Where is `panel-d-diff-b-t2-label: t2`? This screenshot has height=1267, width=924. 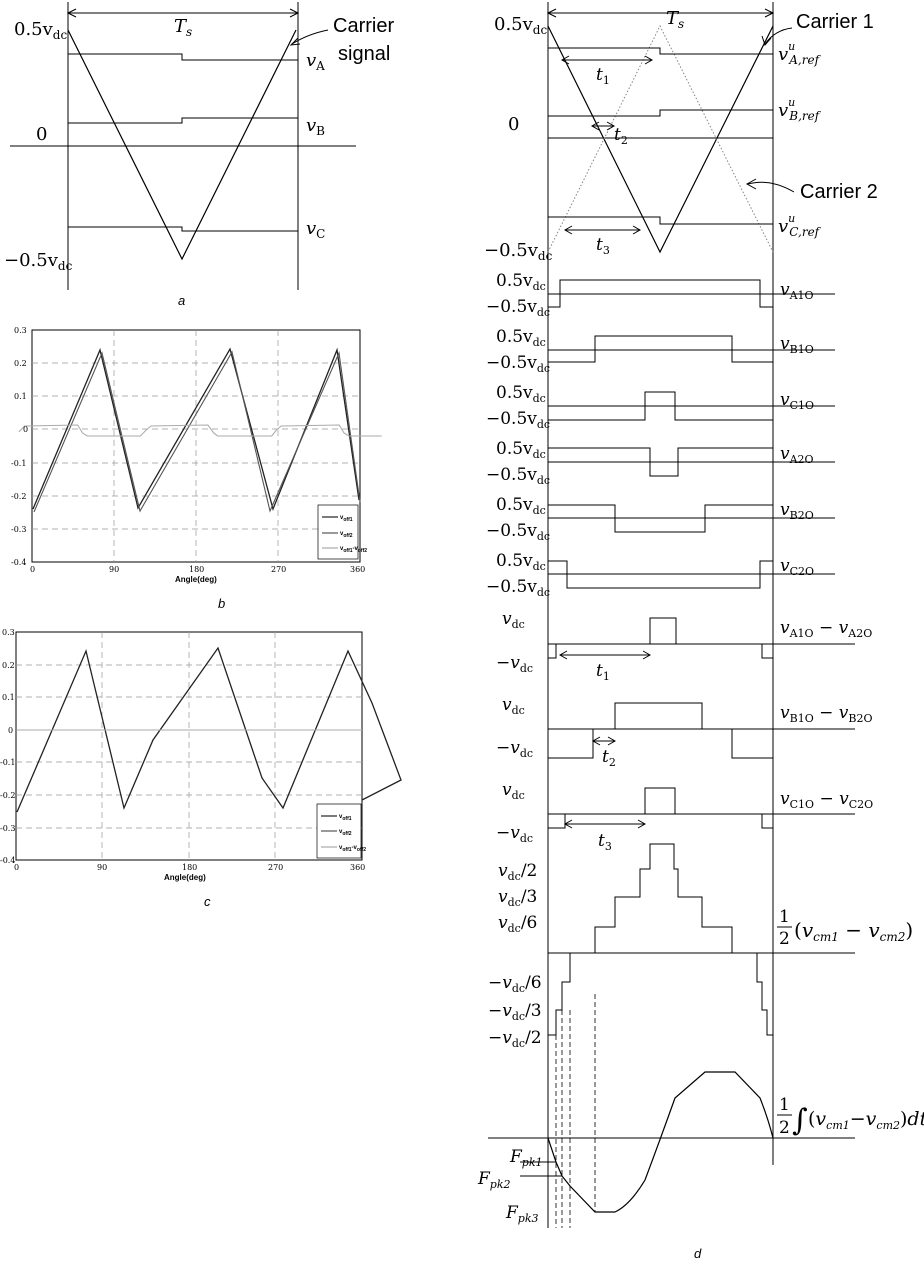 panel-d-diff-b-t2-label: t2 is located at coordinates (609, 758).